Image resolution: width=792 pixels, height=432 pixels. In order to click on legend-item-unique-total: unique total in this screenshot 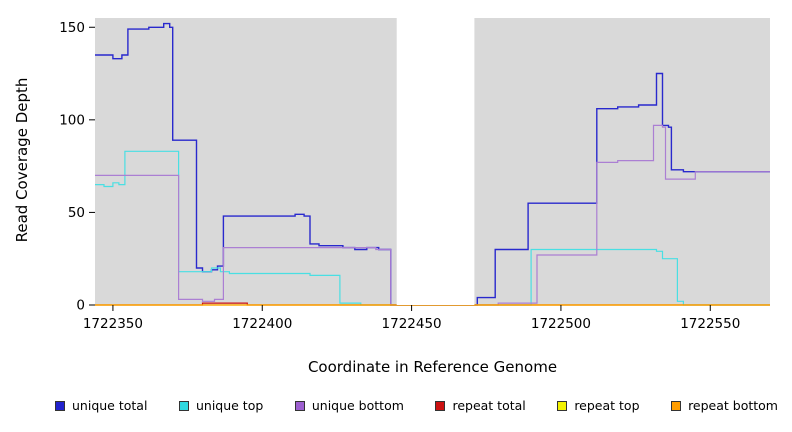, I will do `click(101, 405)`.